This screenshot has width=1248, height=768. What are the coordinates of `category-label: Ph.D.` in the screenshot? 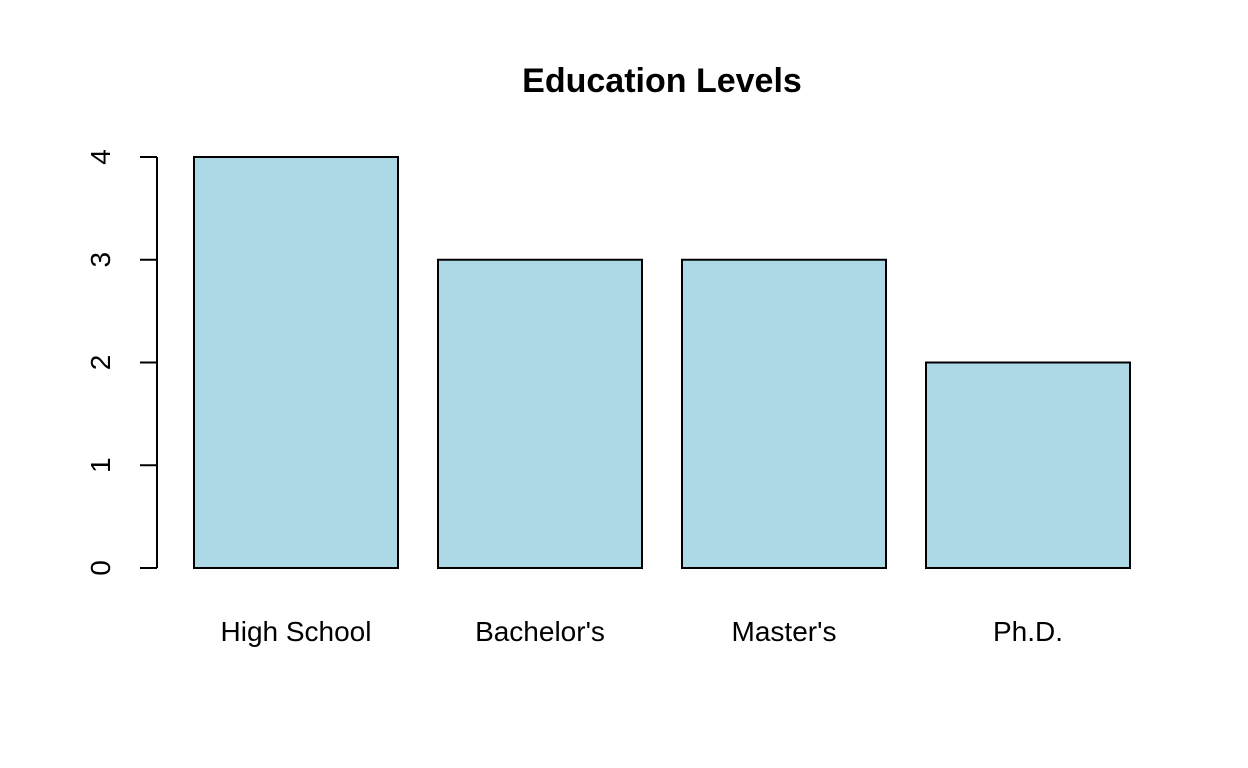 It's located at (1028, 631).